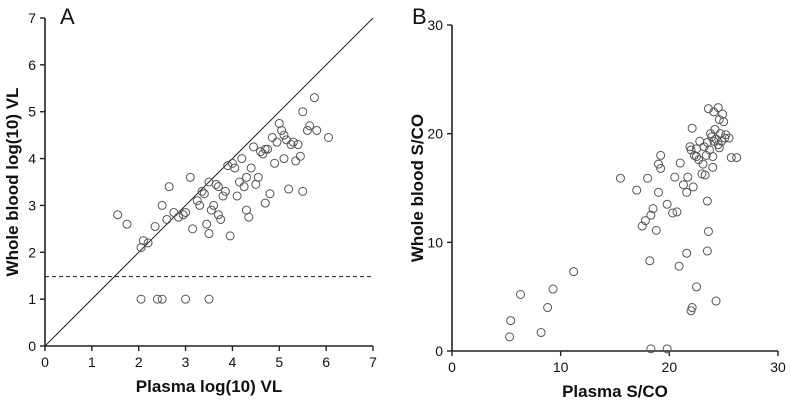 The width and height of the screenshot is (790, 408). What do you see at coordinates (435, 25) in the screenshot?
I see `y-tick-label: 30` at bounding box center [435, 25].